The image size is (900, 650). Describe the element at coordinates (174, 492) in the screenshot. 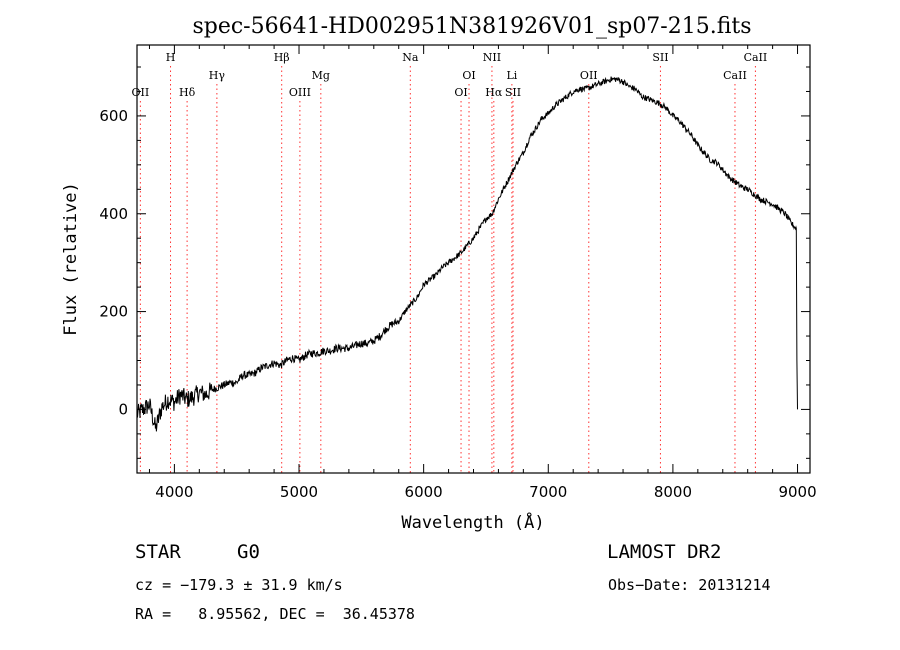

I see `x-tick-label: 4000` at that location.